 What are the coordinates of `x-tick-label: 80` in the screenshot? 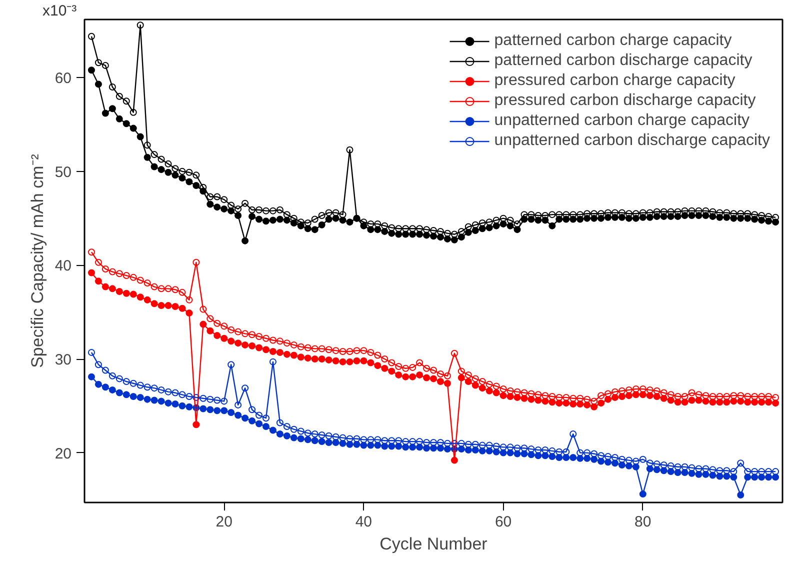 It's located at (643, 522).